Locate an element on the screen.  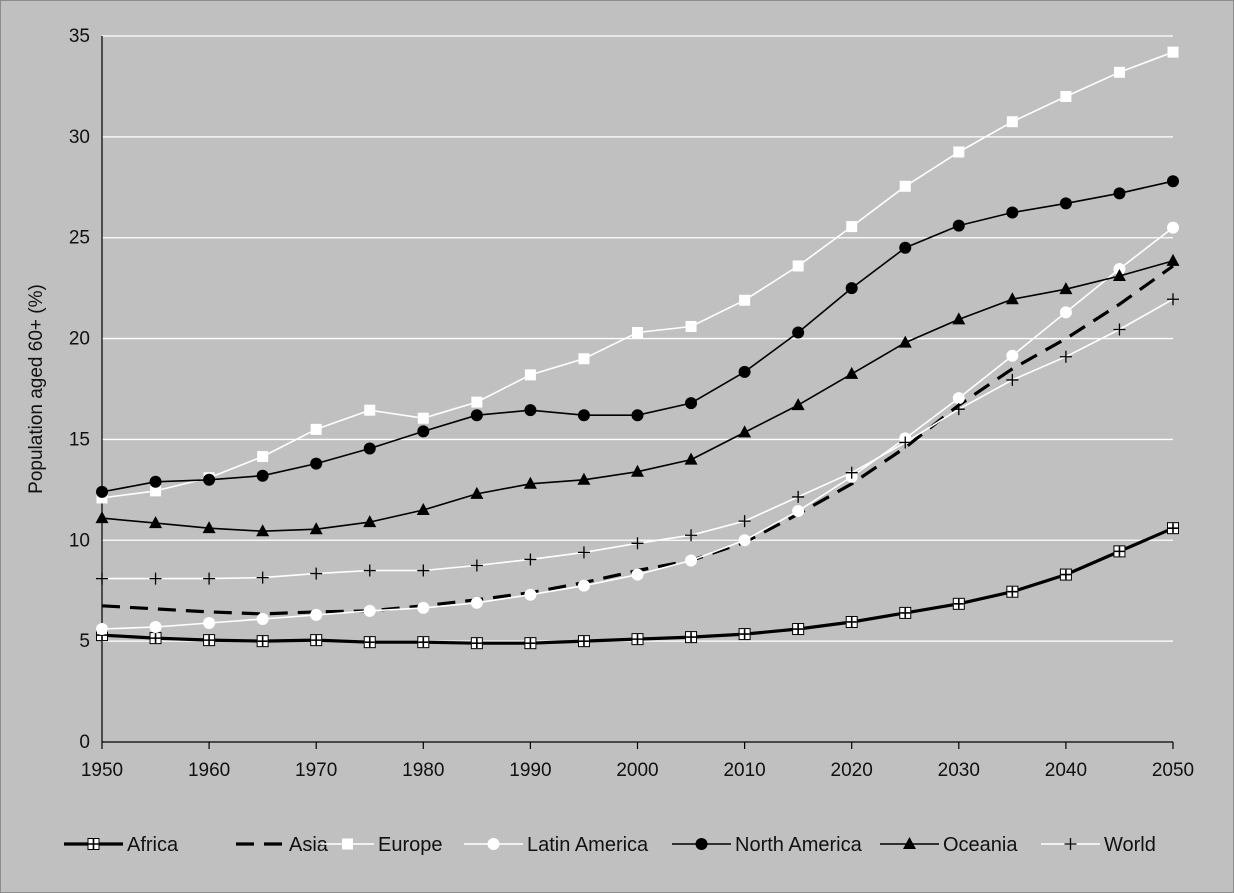
y-tick-label: 30 is located at coordinates (79, 137).